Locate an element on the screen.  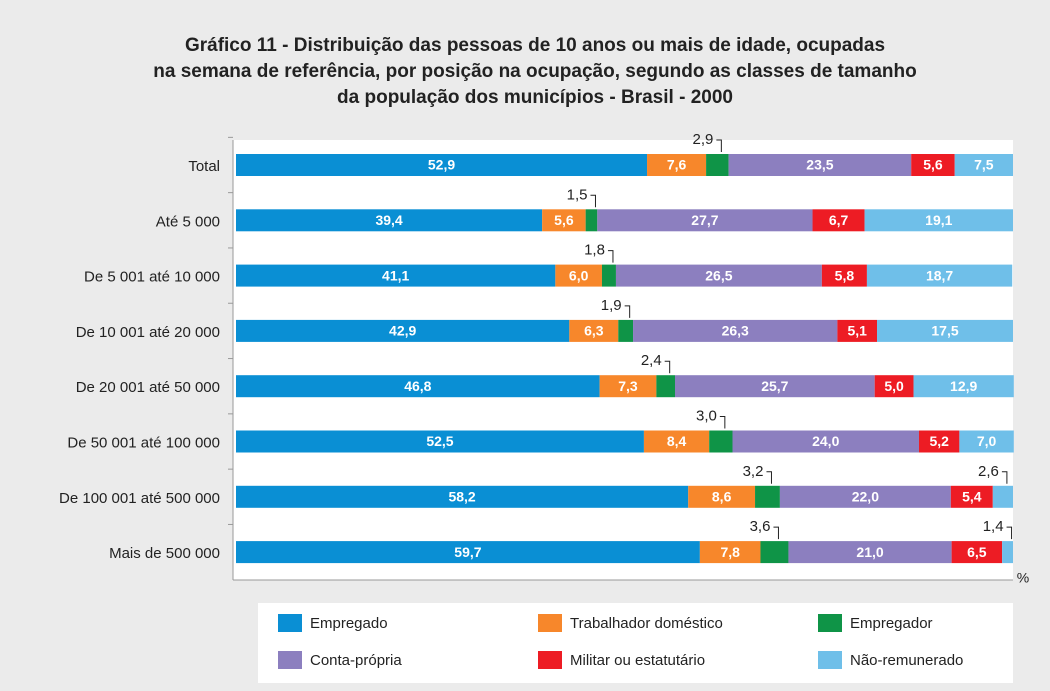
value-label: 2,4 is located at coordinates (651, 360).